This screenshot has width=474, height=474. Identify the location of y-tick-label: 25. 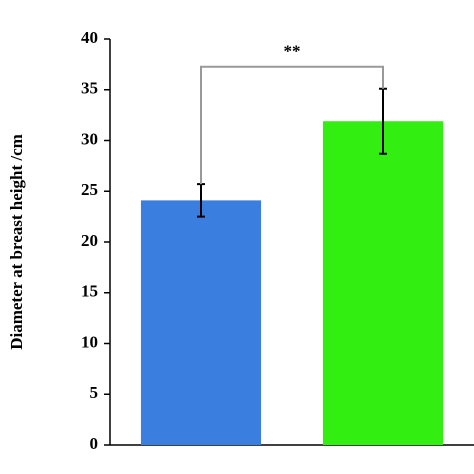
(89, 189).